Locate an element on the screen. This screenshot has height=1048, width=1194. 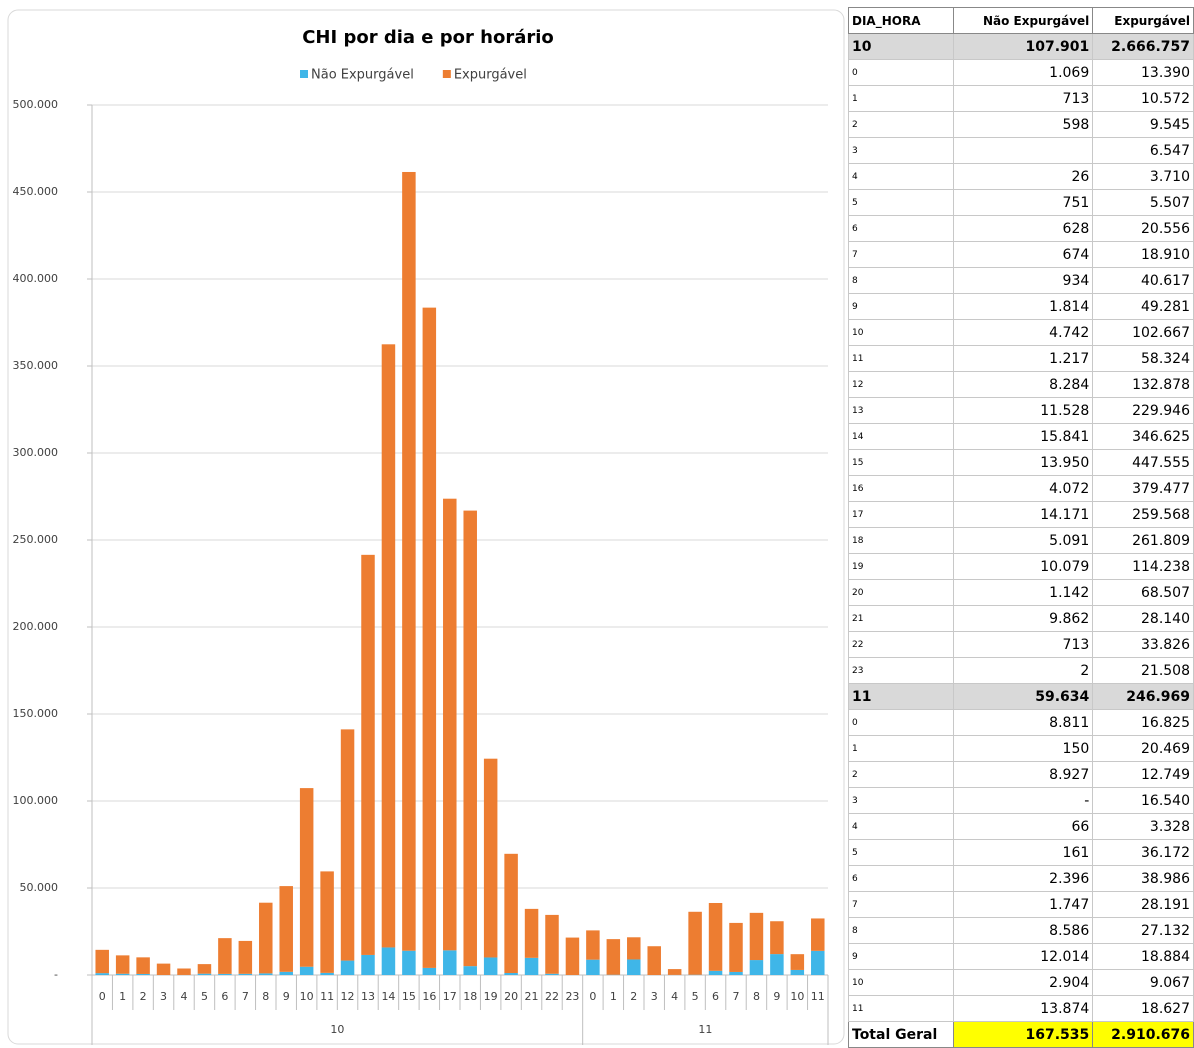
table-row: 8 934 40.617 is located at coordinates (1021, 280).